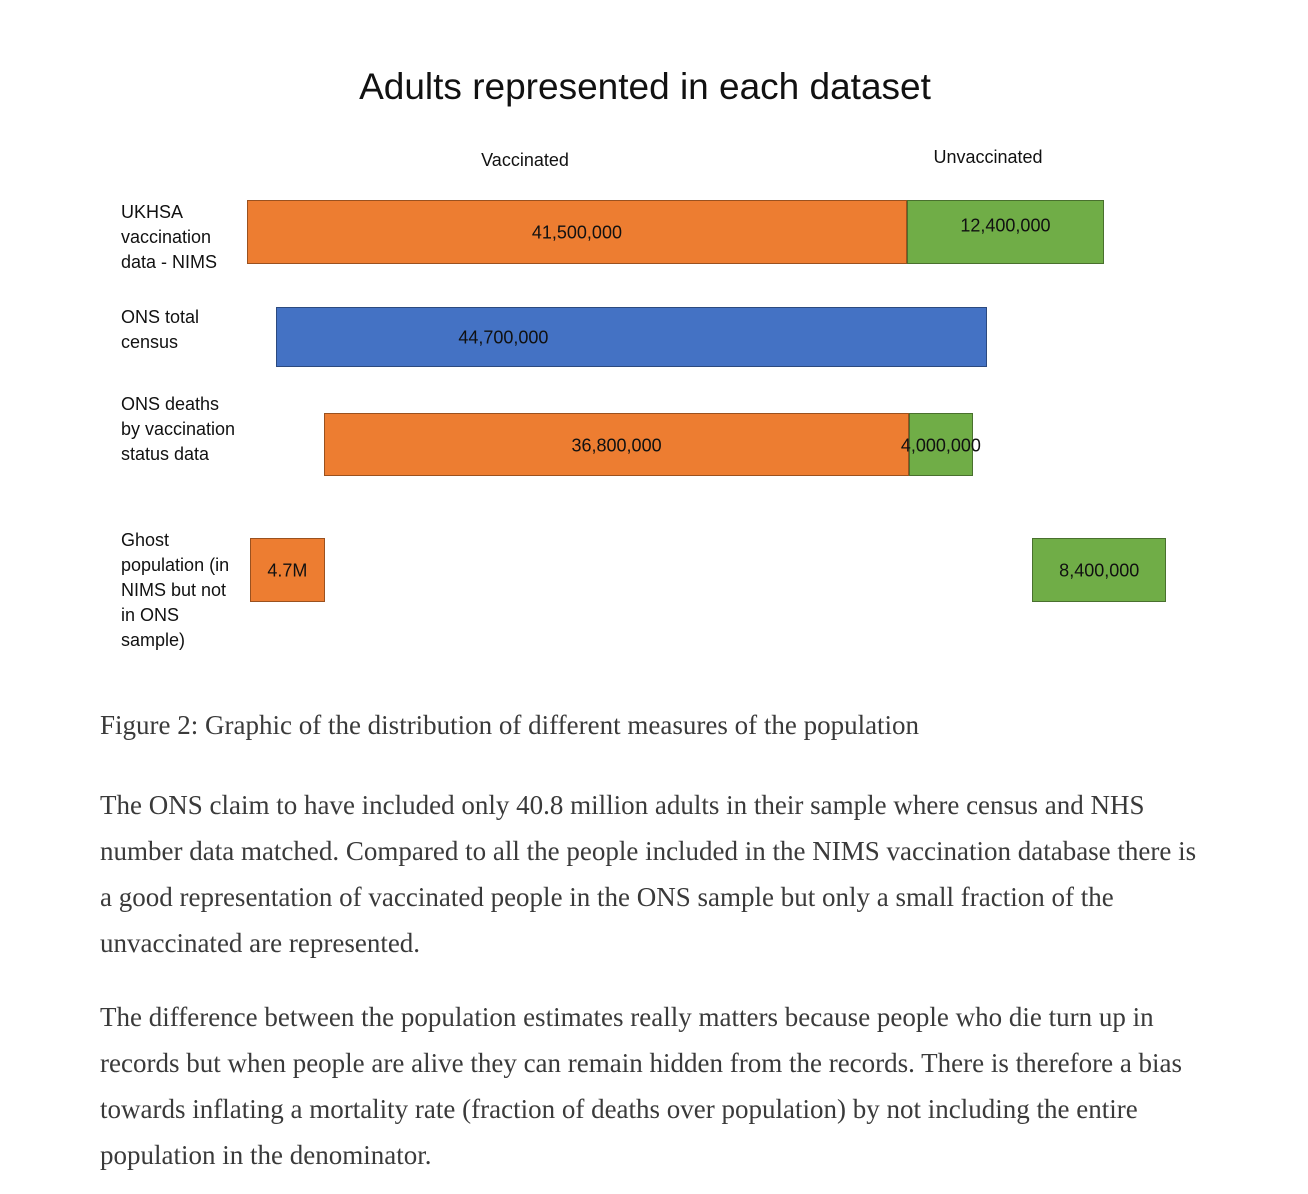  What do you see at coordinates (631, 337) in the screenshot?
I see `bar-ons-census-total` at bounding box center [631, 337].